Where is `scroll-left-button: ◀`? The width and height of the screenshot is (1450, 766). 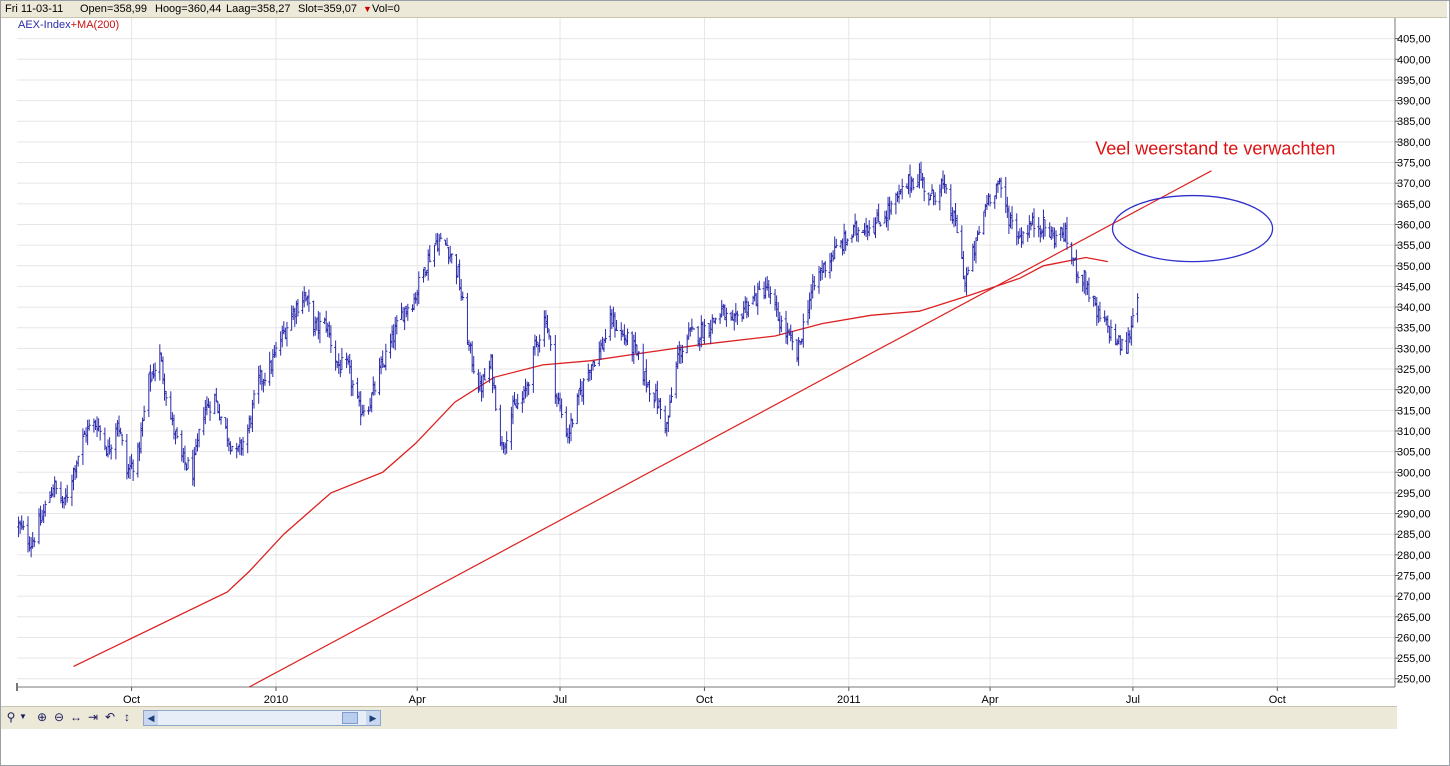 scroll-left-button: ◀ is located at coordinates (151, 718).